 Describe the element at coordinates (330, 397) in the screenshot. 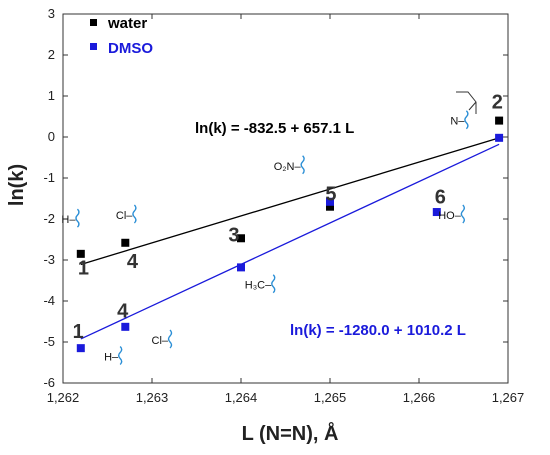

I see `x-tick-label: 1,265` at that location.